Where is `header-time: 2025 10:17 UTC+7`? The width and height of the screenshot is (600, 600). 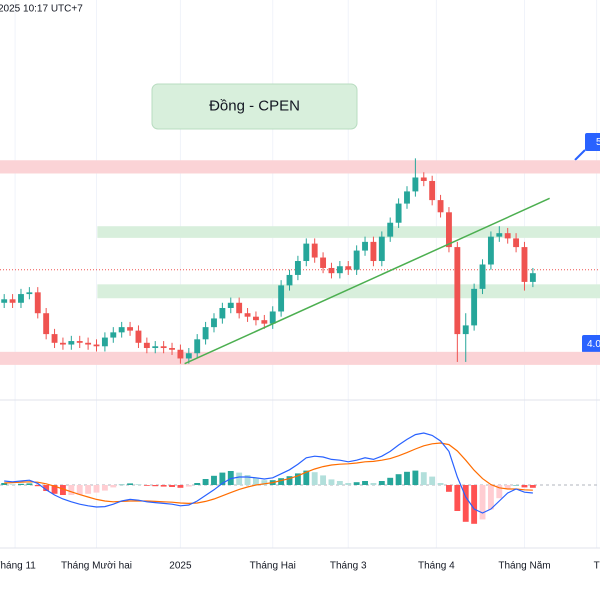 header-time: 2025 10:17 UTC+7 is located at coordinates (41, 9).